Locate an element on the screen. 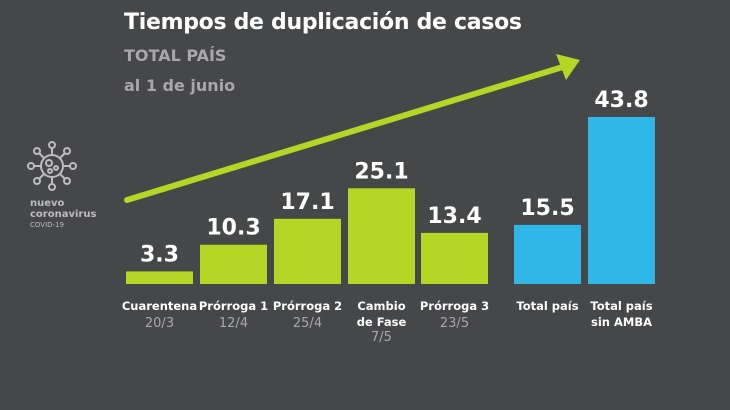  value-label-1: 3.3 is located at coordinates (159, 254).